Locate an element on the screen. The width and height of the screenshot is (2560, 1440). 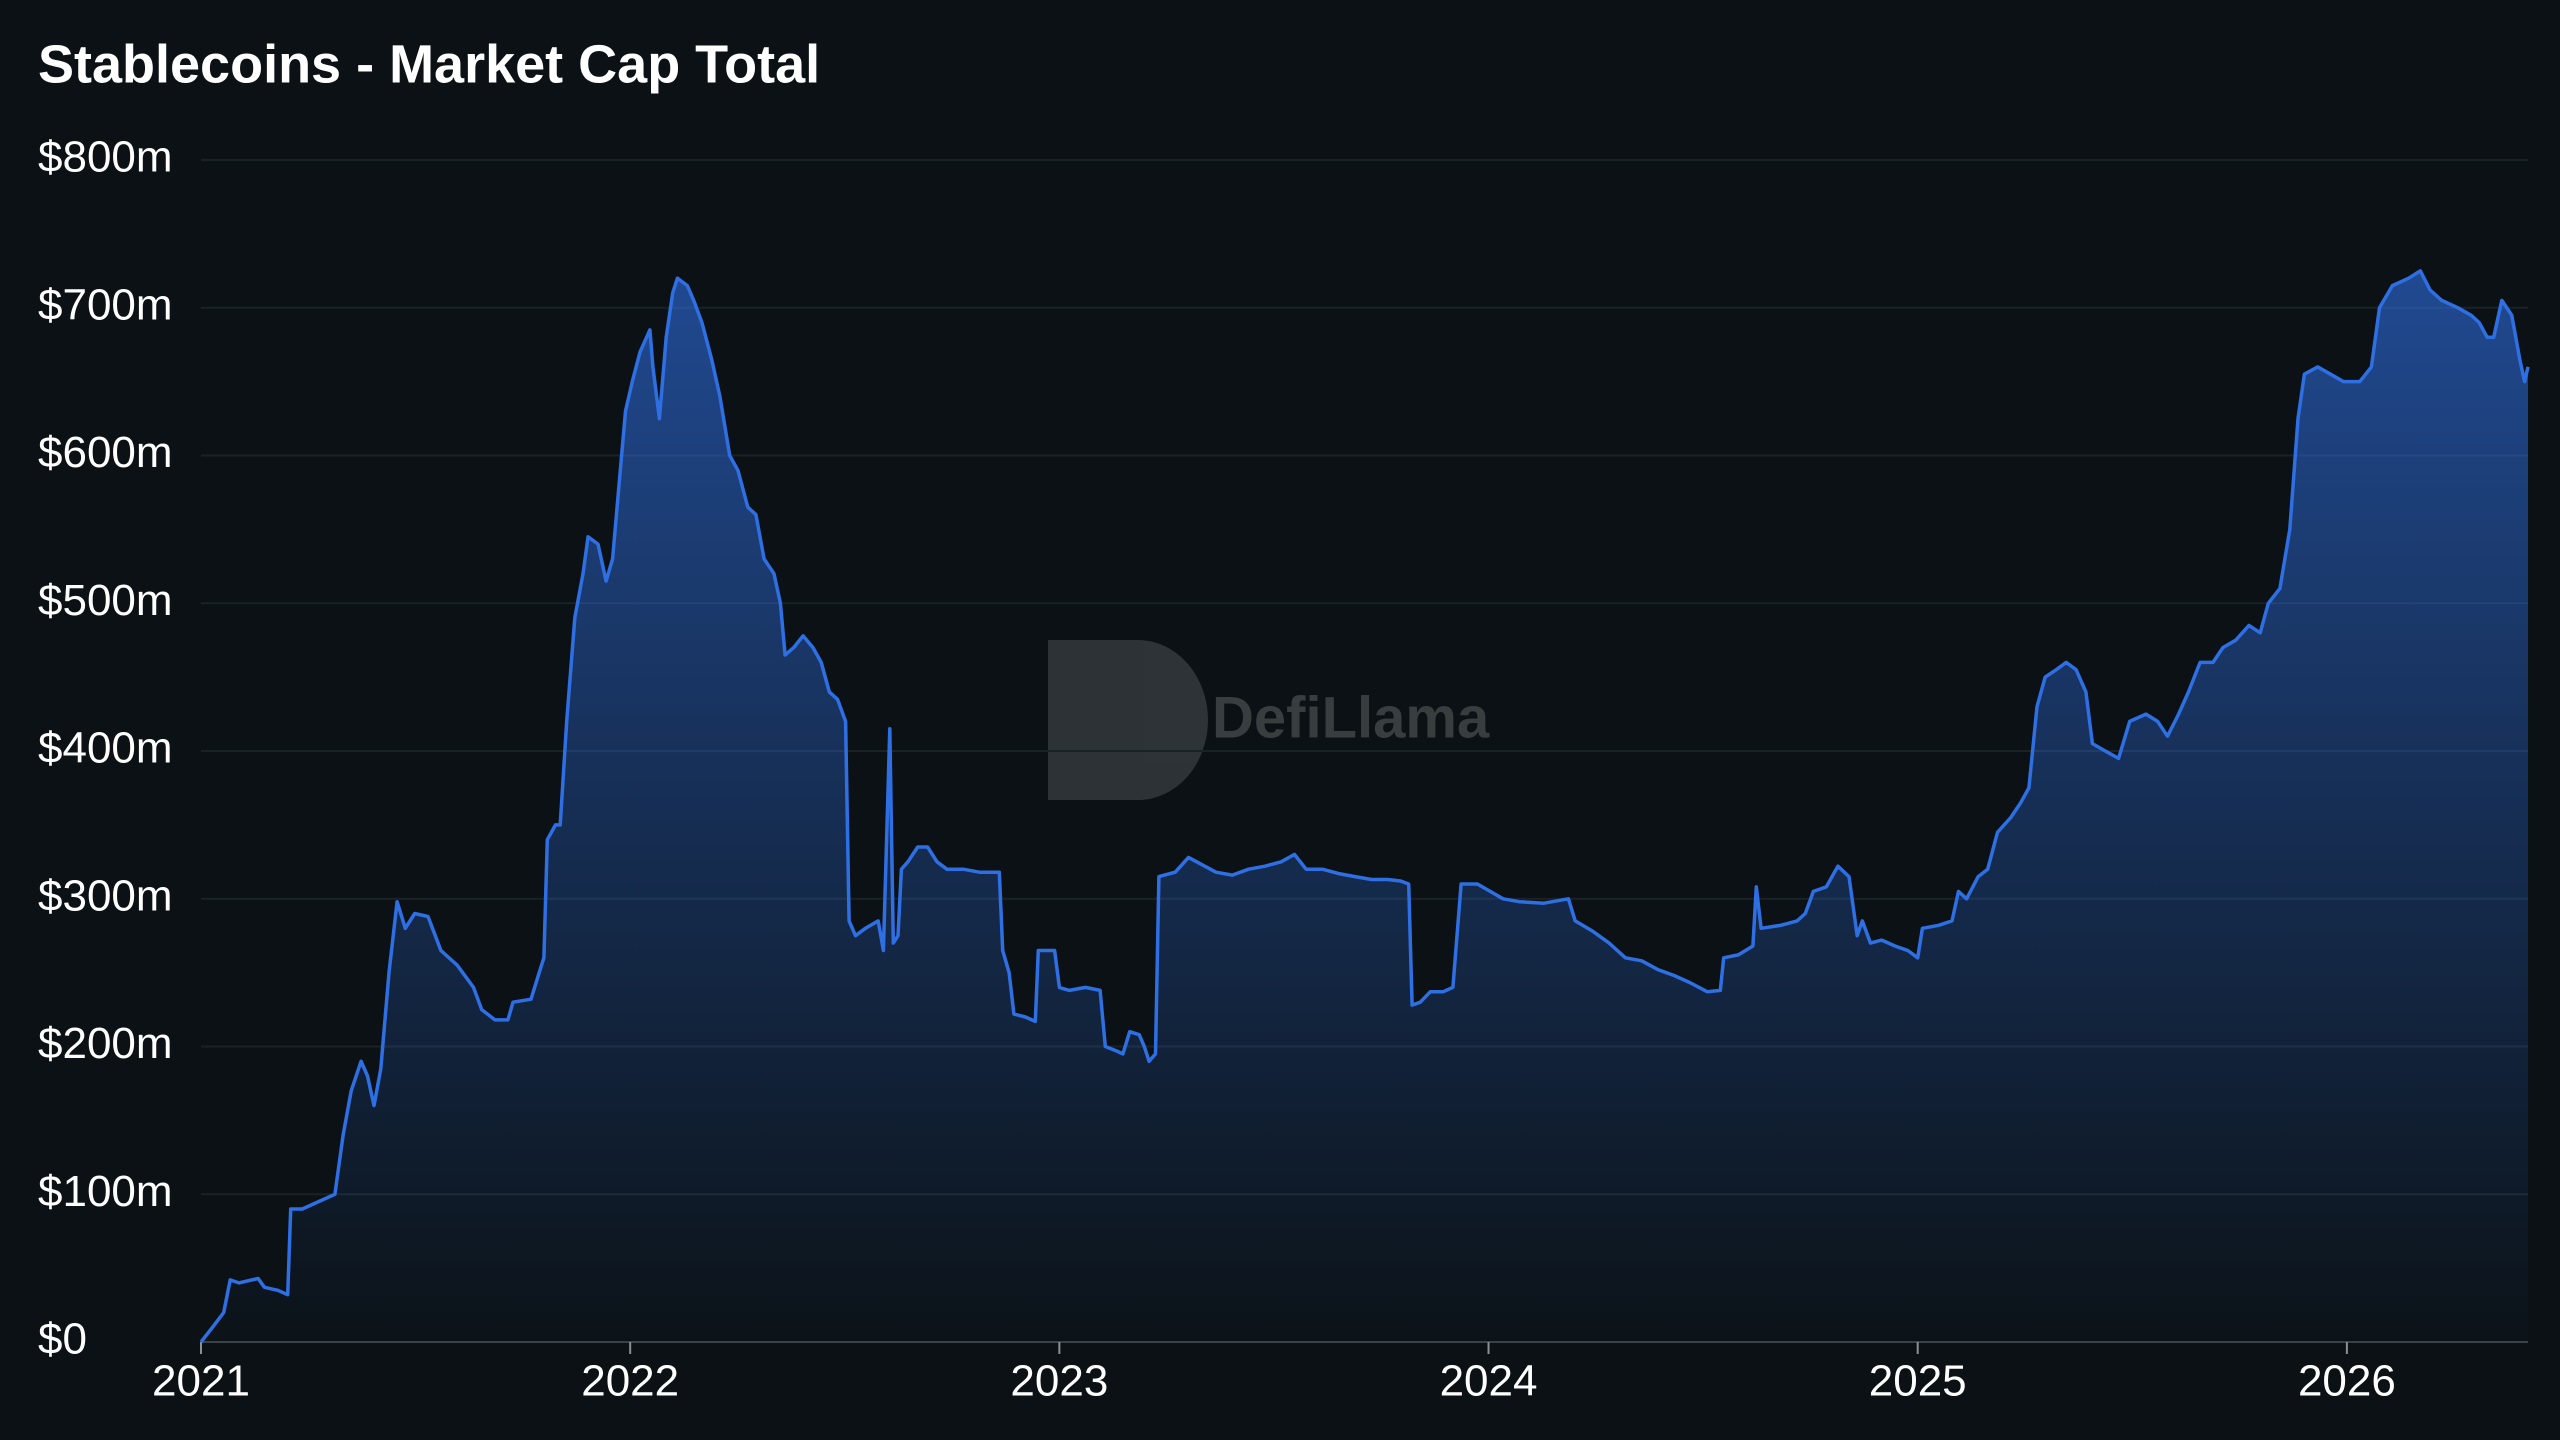
watermark-text: DefiLlama is located at coordinates (1351, 717).